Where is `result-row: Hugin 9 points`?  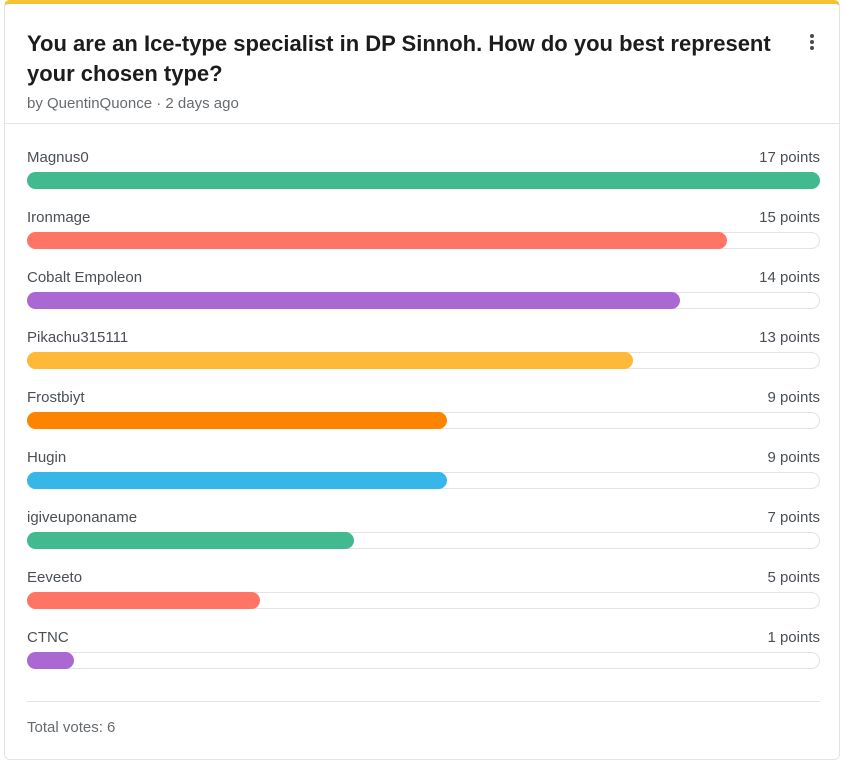
result-row: Hugin 9 points is located at coordinates (423, 477).